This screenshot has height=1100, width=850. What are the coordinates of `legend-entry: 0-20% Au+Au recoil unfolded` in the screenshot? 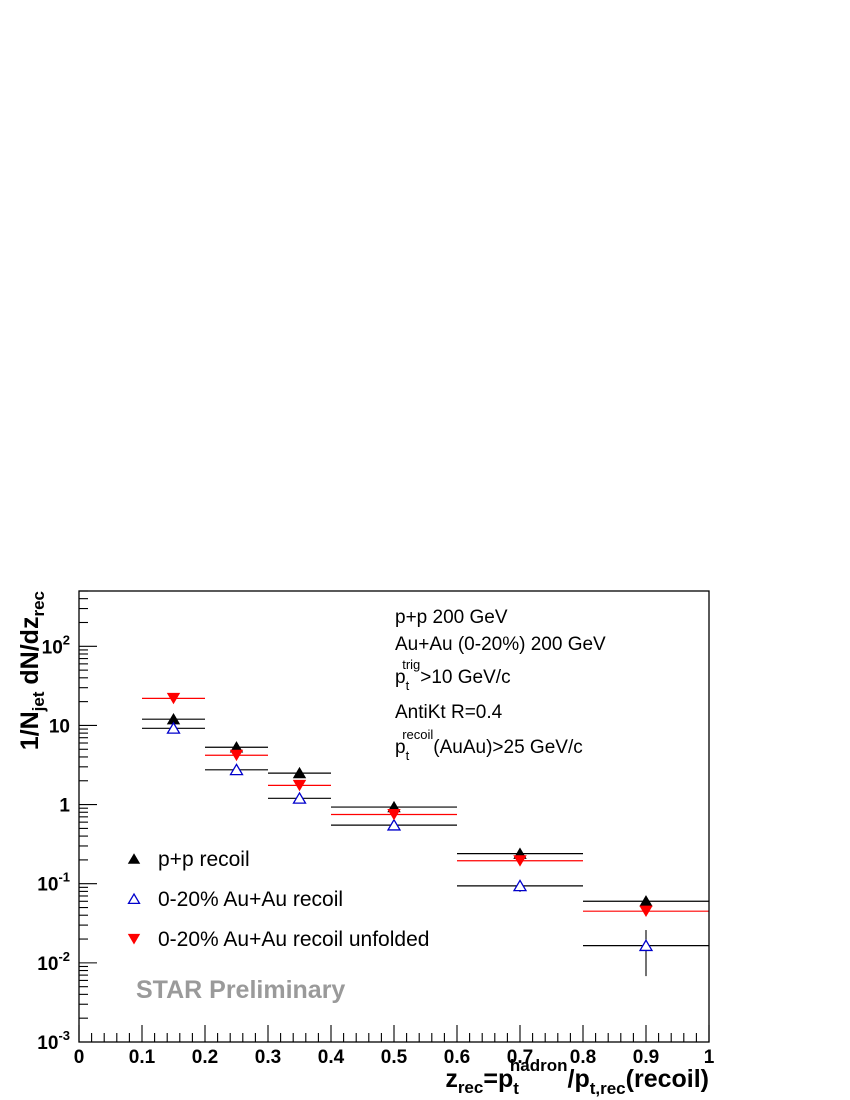 It's located at (278, 939).